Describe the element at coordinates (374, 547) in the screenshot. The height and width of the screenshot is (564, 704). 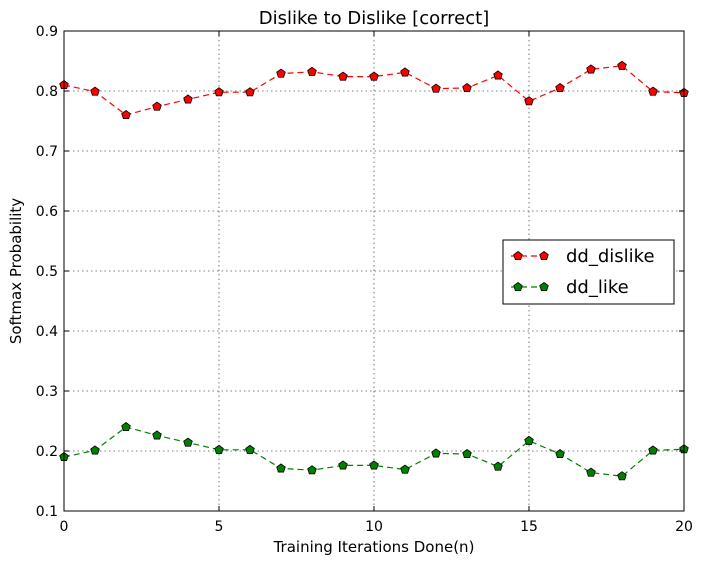
I see `x-axis-label: Training Iterations Done(n)` at that location.